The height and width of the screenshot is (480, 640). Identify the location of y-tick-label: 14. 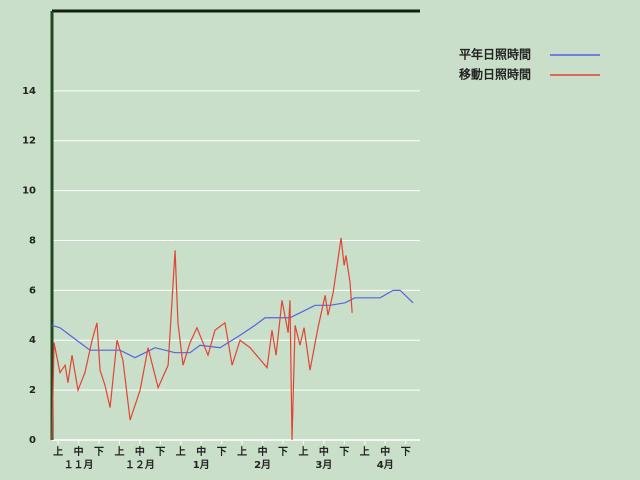
(29, 91).